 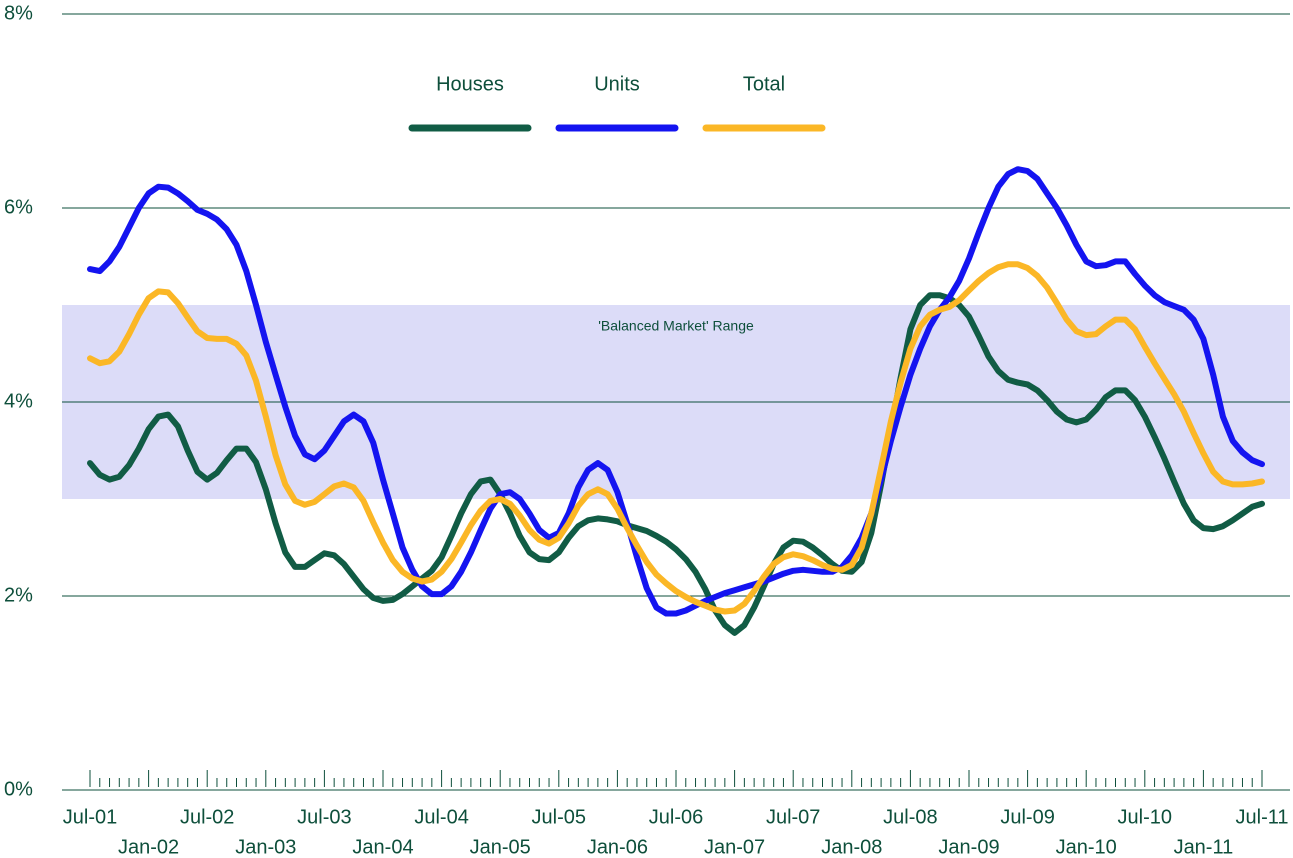 What do you see at coordinates (265, 847) in the screenshot?
I see `x-tick-label: Jan-03` at bounding box center [265, 847].